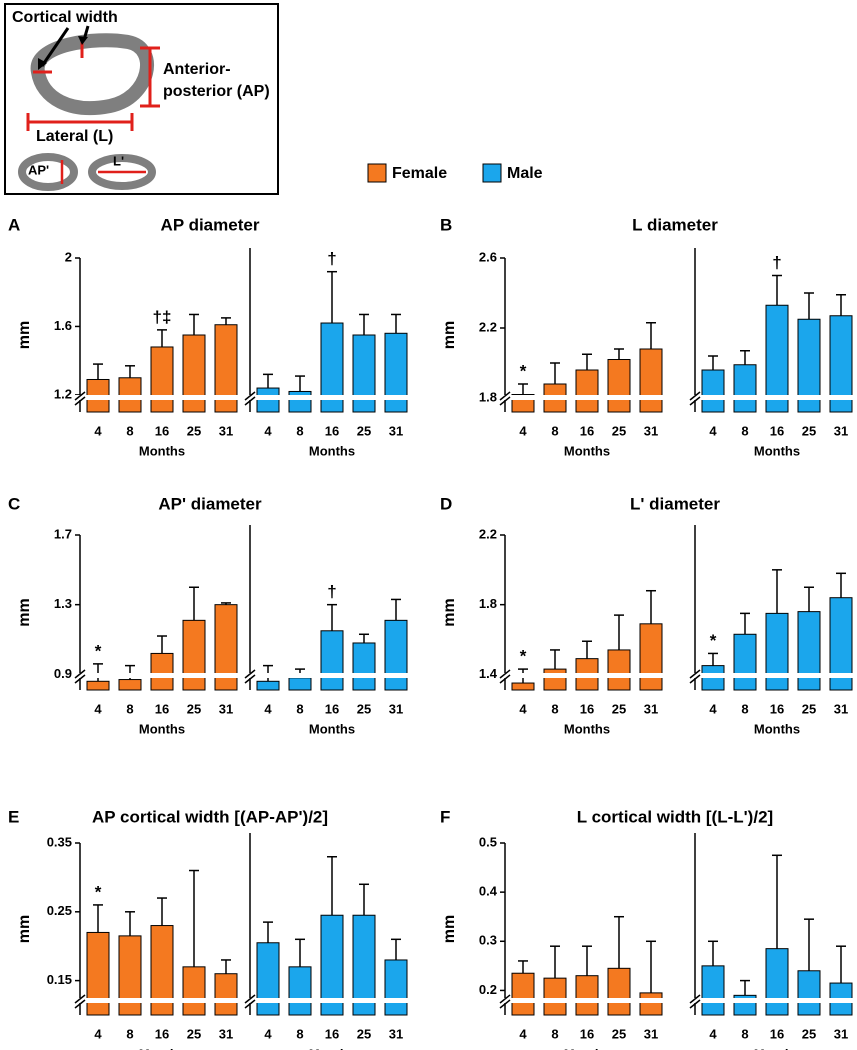  Describe the element at coordinates (488, 989) in the screenshot. I see `y-tick-label: 0.2` at that location.